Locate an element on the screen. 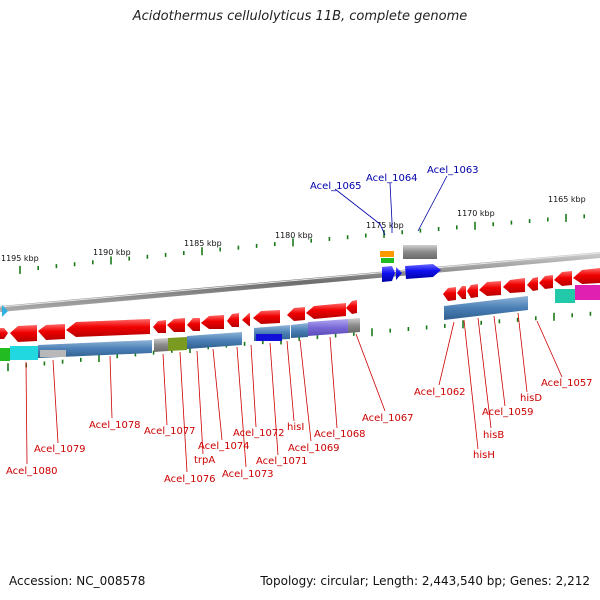  gene-feature-green is located at coordinates (387, 260).